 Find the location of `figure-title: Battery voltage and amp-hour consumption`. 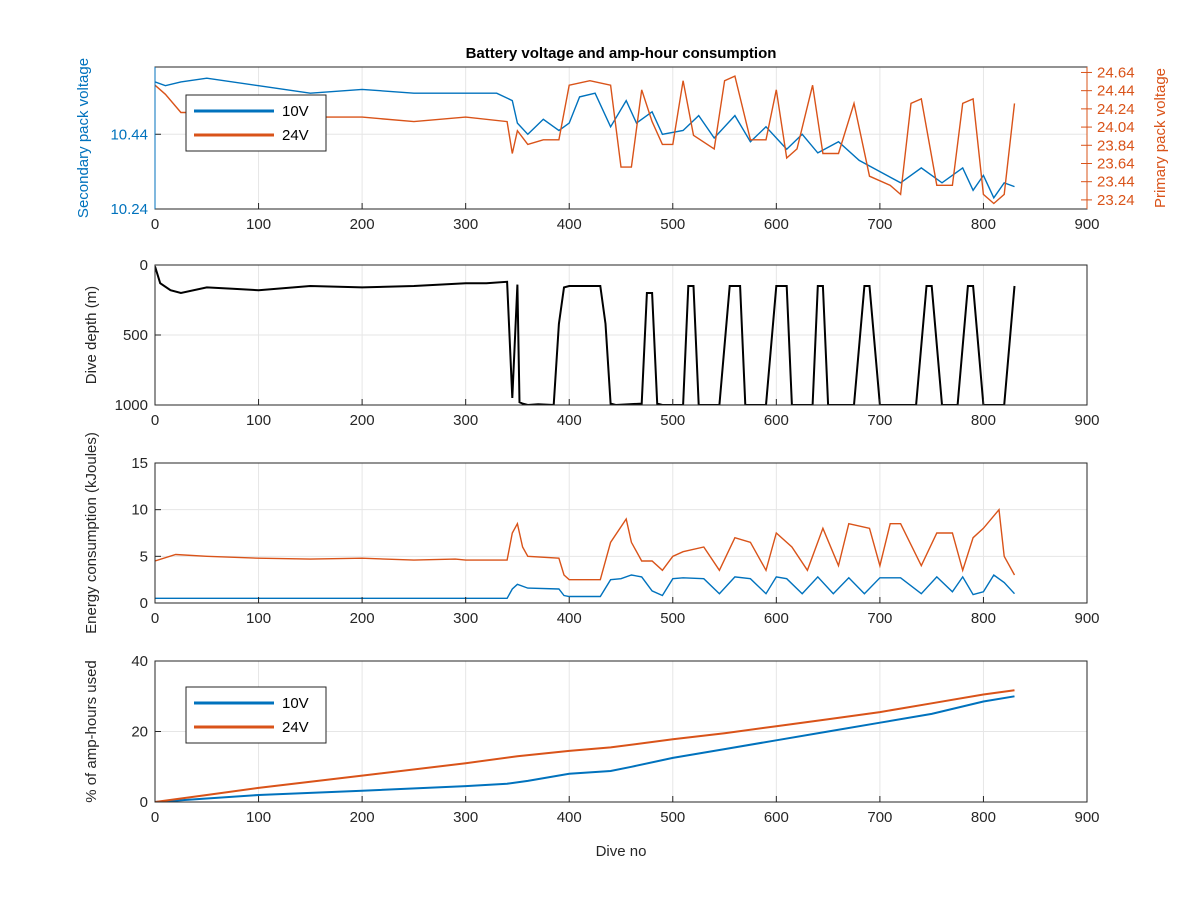

figure-title: Battery voltage and amp-hour consumption is located at coordinates (621, 53).